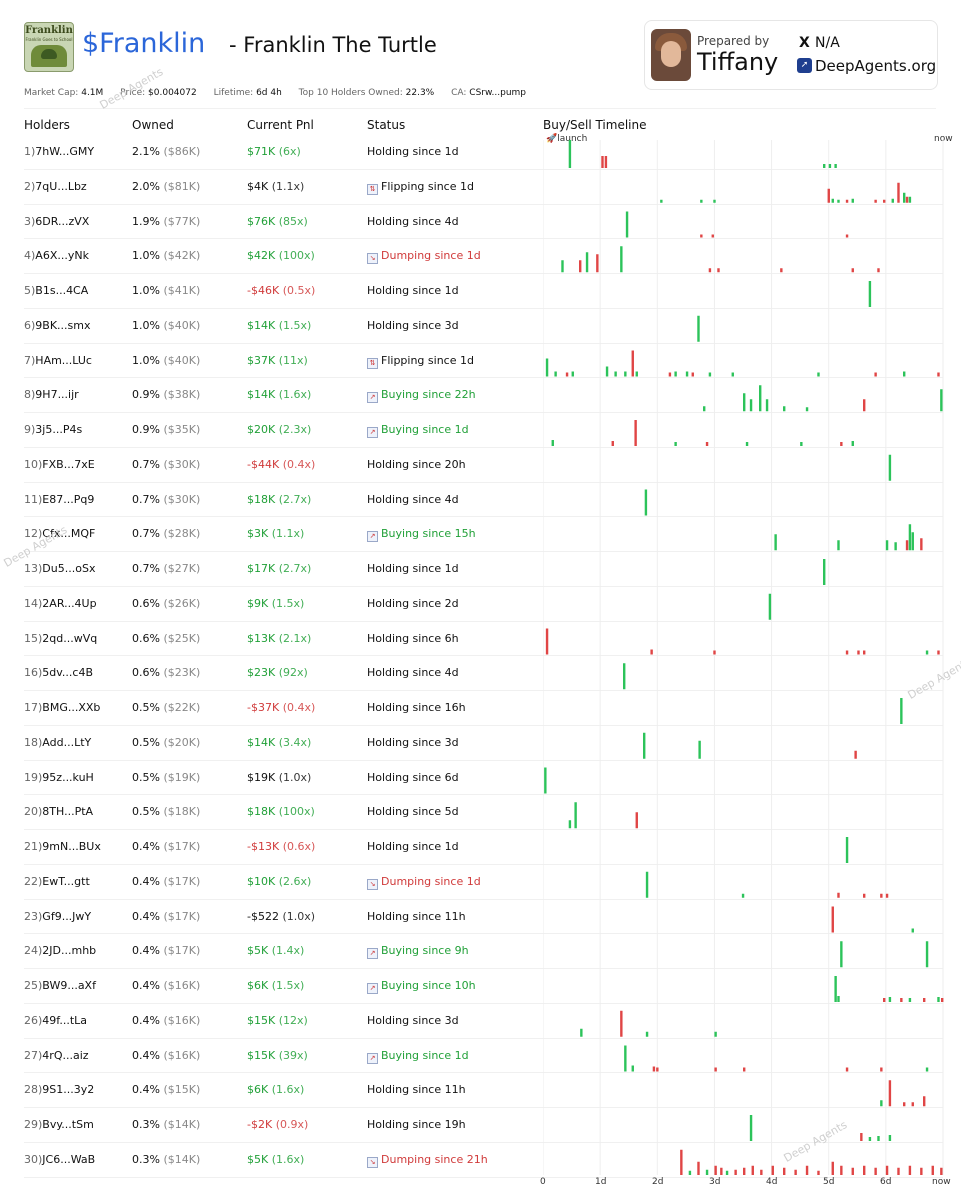  I want to click on holder-cell: 10)FXB...7xE, so click(59, 464).